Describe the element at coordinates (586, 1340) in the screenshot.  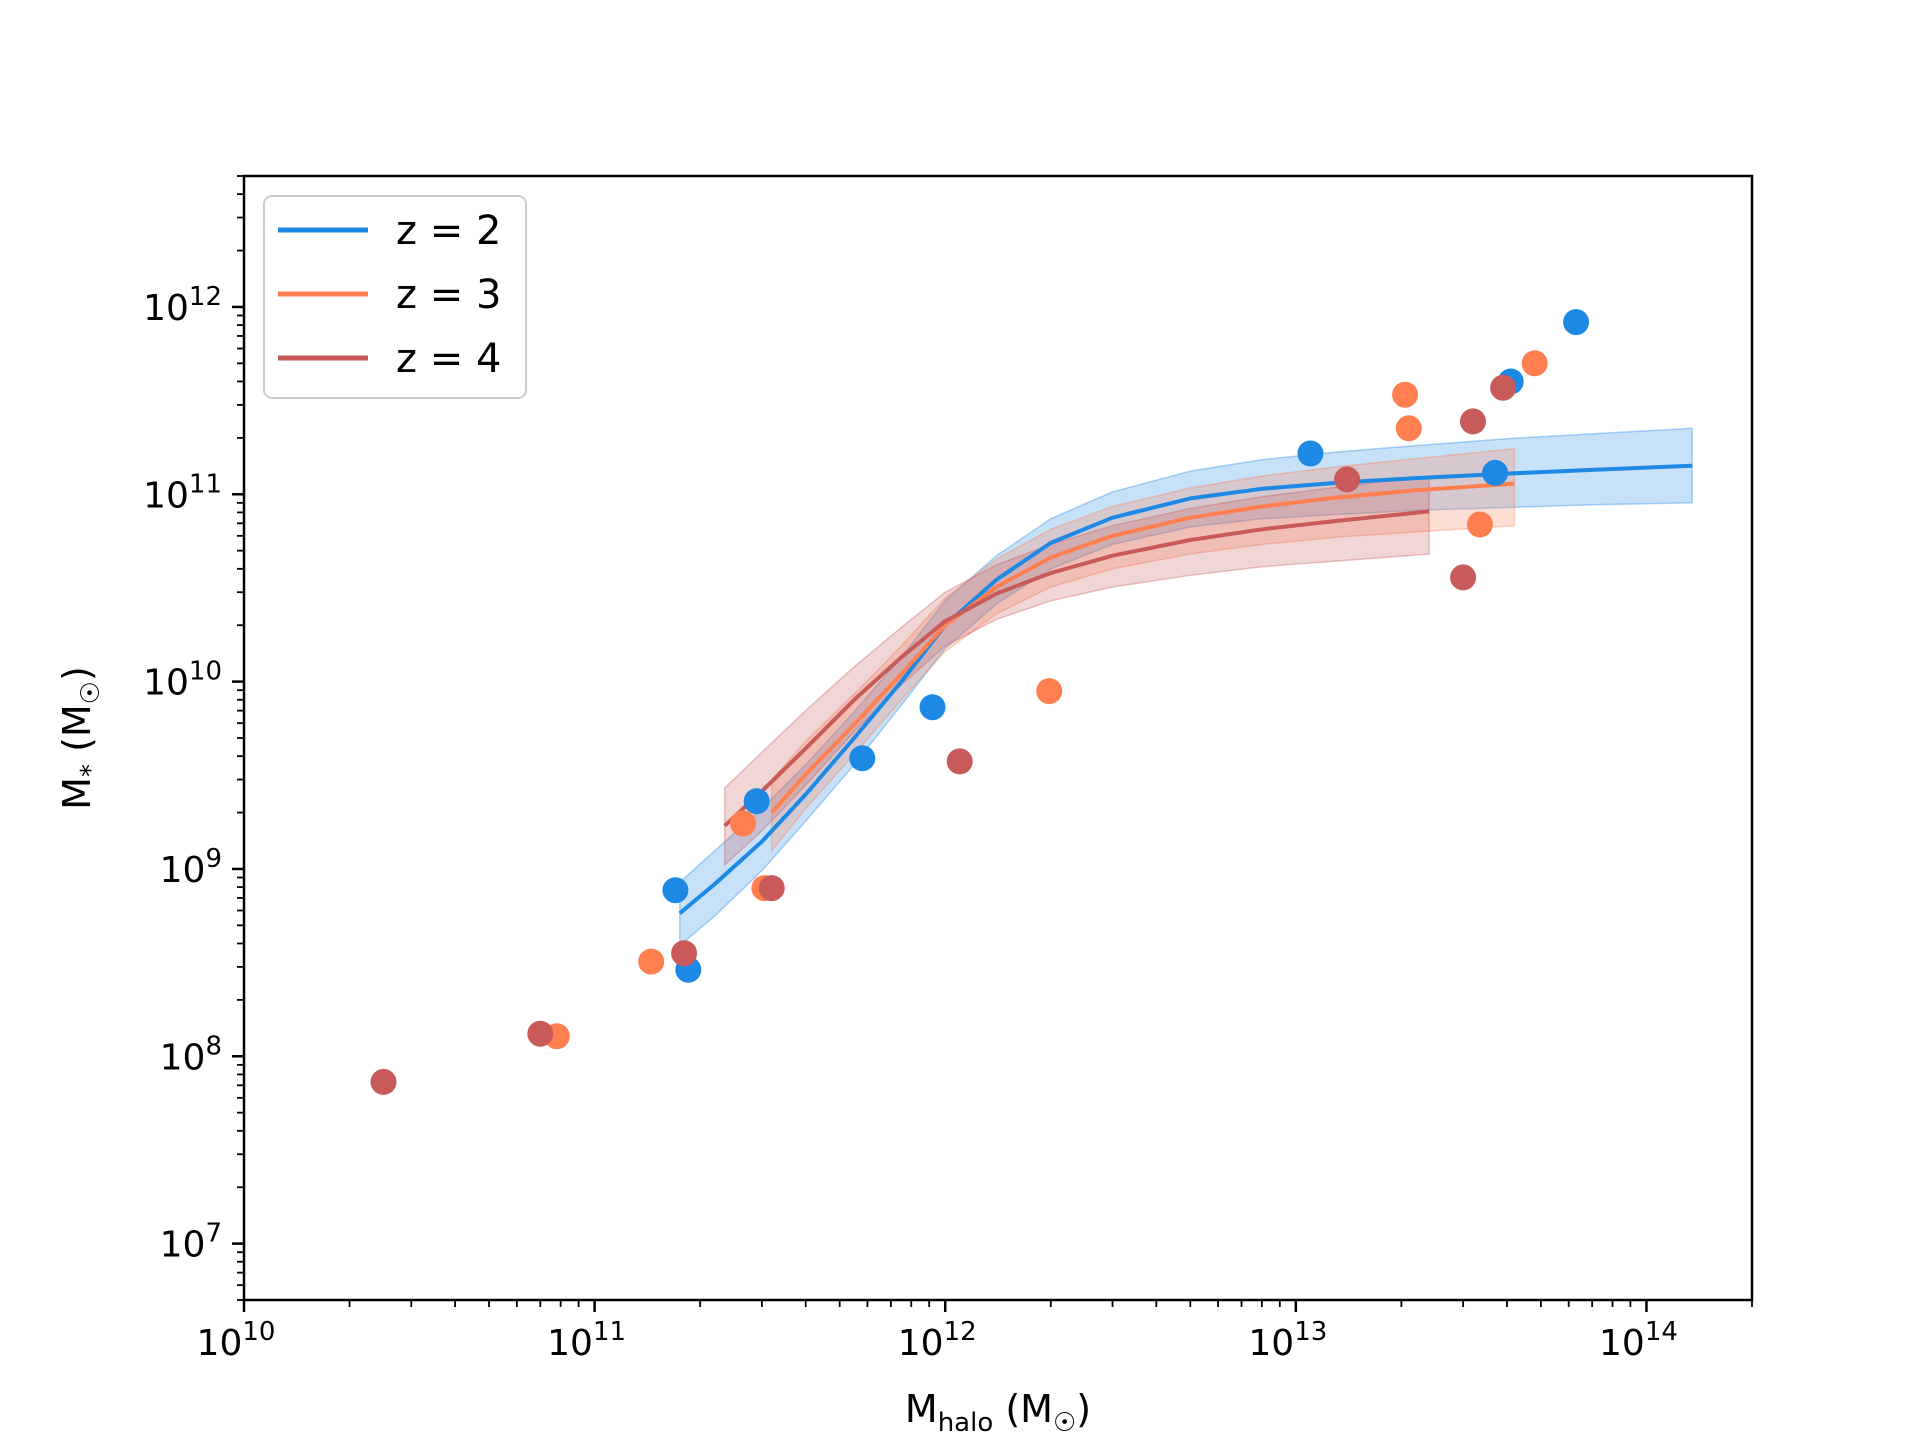
I see `x-tick-label: 1011` at that location.